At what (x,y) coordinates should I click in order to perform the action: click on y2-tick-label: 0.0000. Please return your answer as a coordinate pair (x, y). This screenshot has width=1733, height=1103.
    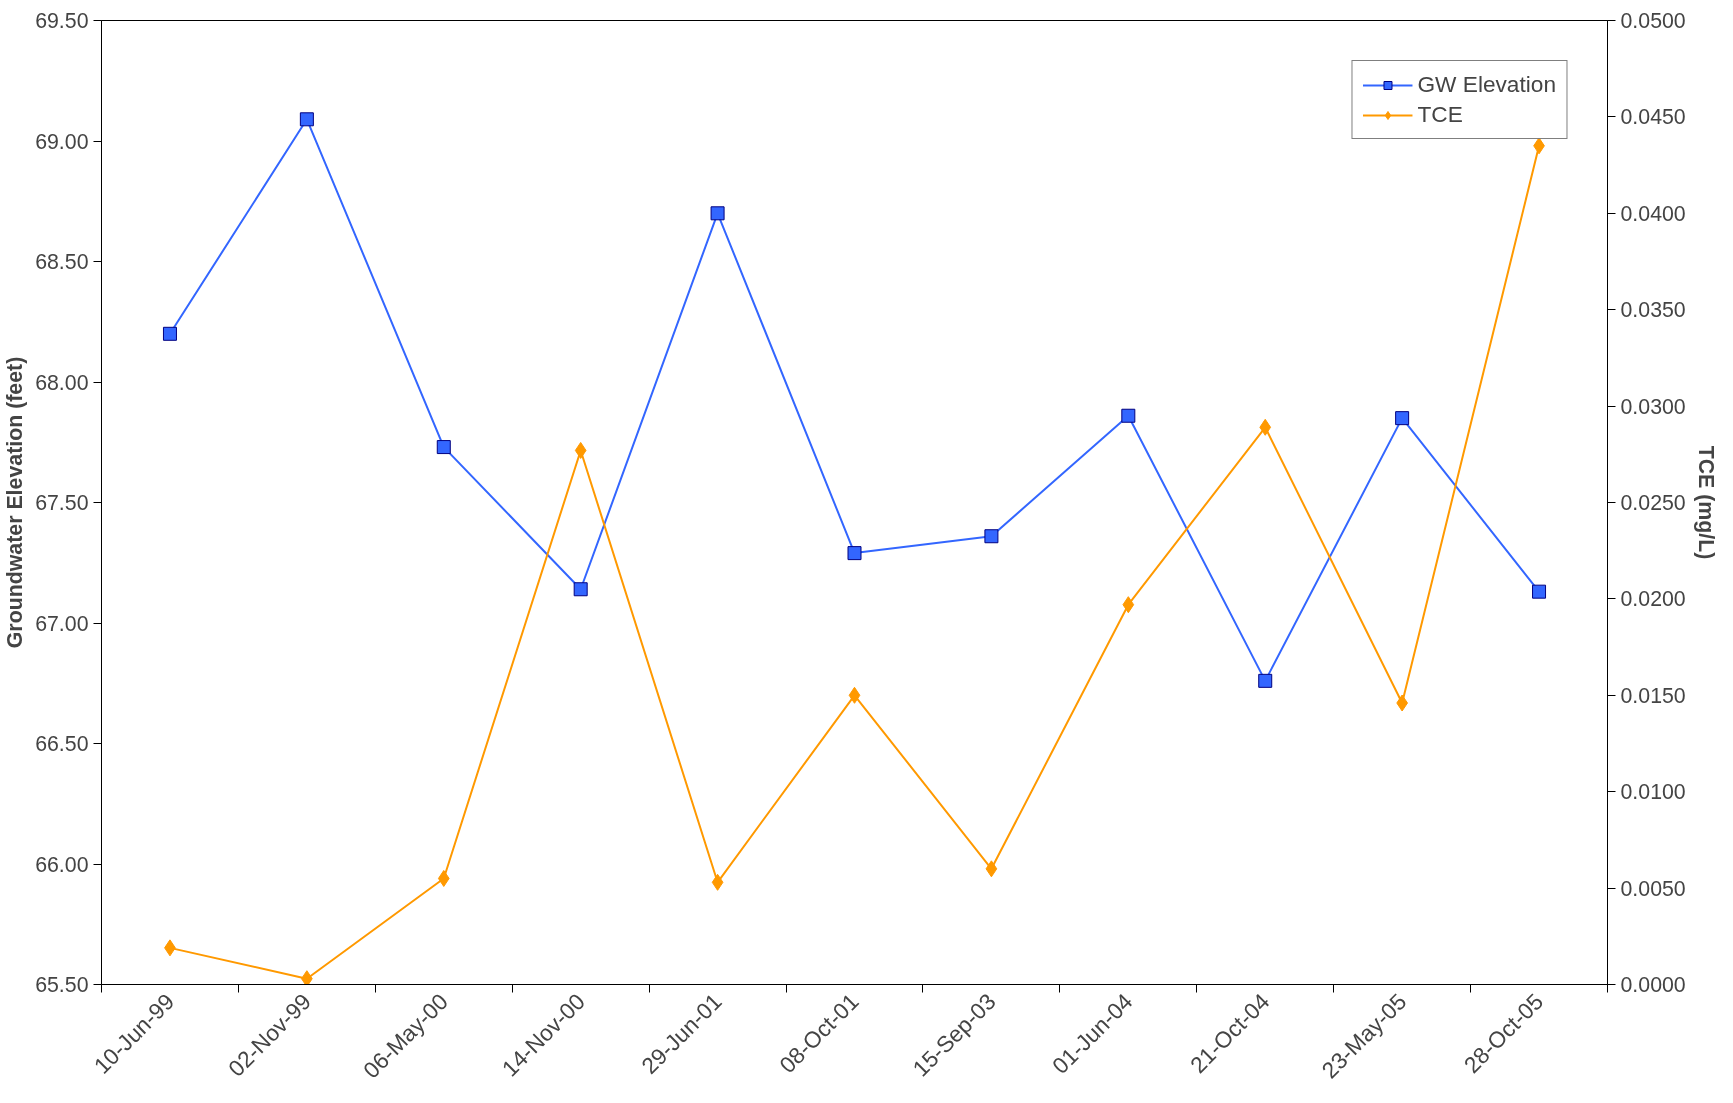
    Looking at the image, I should click on (1653, 985).